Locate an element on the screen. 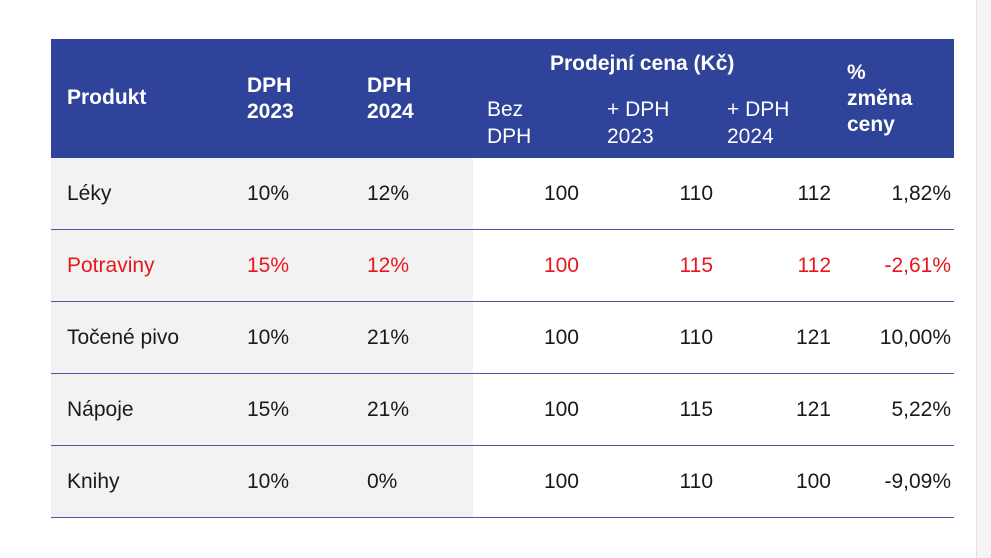  header-vat-2024-line1: DPH is located at coordinates (389, 85).